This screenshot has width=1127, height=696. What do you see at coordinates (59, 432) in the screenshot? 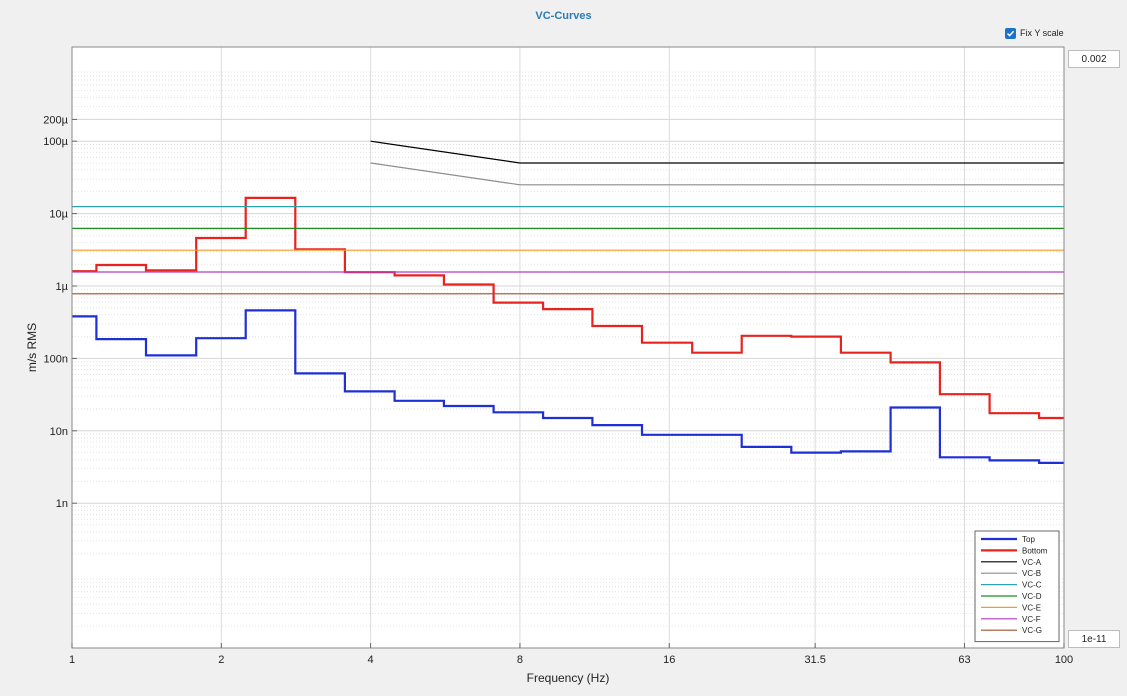
I see `y-tick-label: 10n` at bounding box center [59, 432].